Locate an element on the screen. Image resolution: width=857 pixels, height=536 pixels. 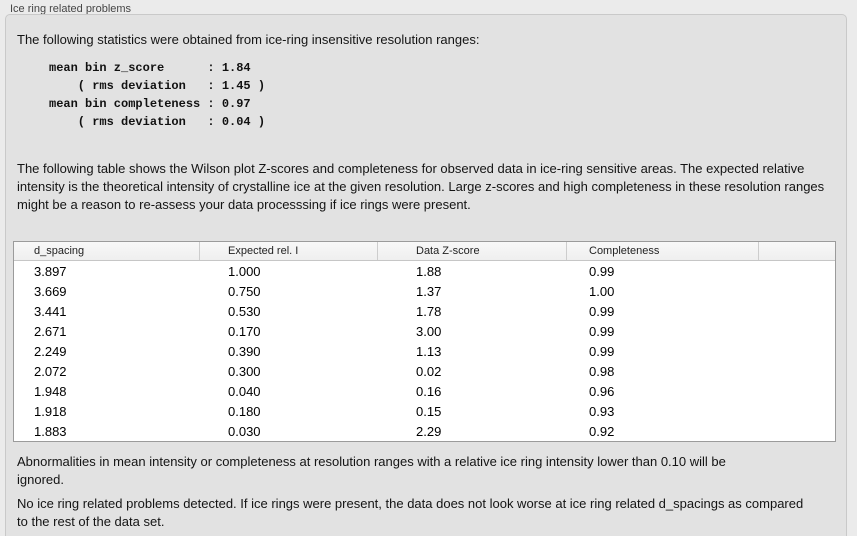
table-cell: 0.030 is located at coordinates (244, 431).